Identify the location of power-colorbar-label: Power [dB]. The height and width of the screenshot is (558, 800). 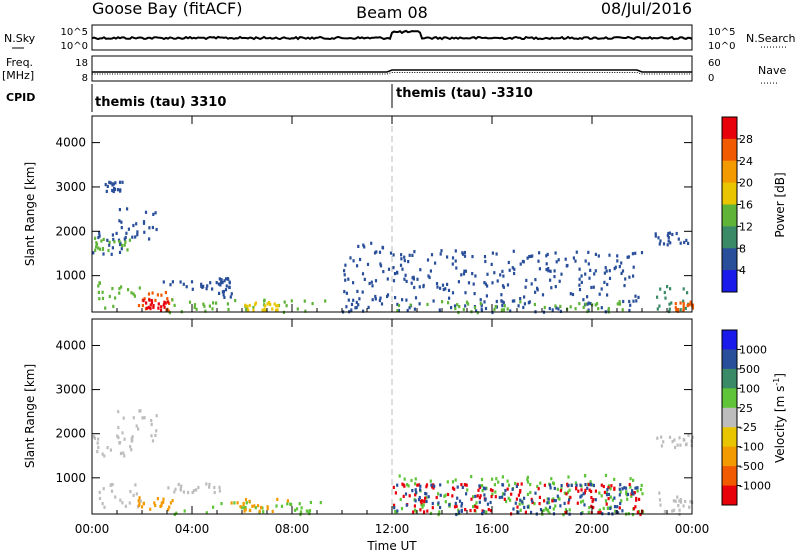
(780, 204).